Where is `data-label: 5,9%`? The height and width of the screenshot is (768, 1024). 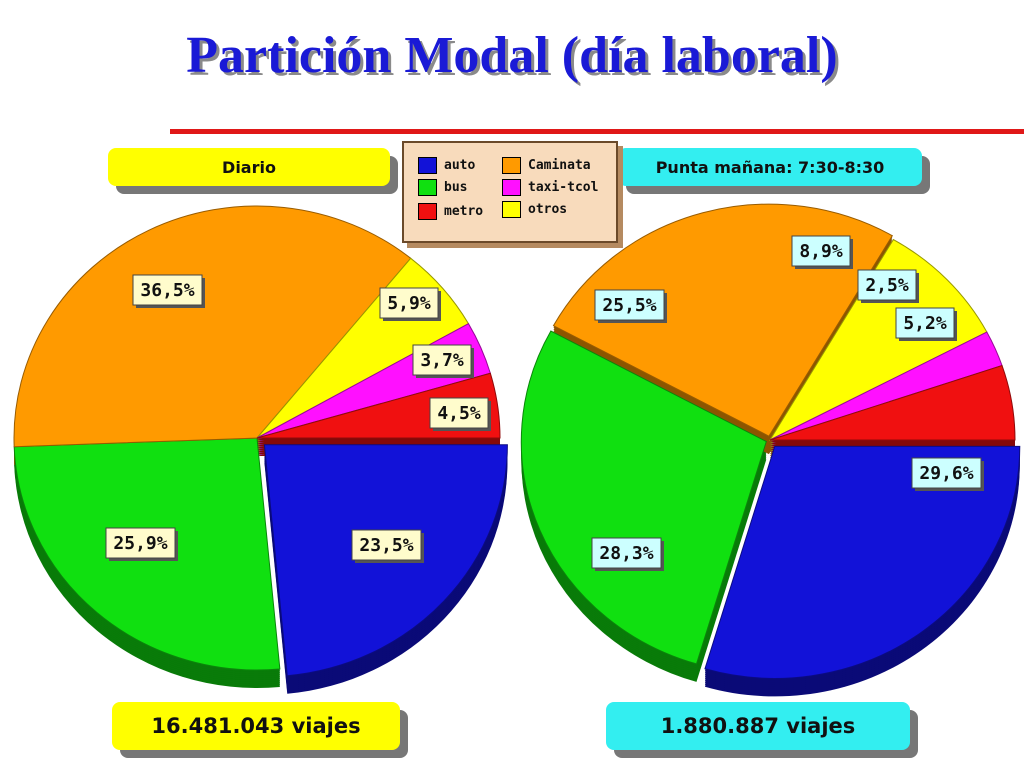 data-label: 5,9% is located at coordinates (409, 303).